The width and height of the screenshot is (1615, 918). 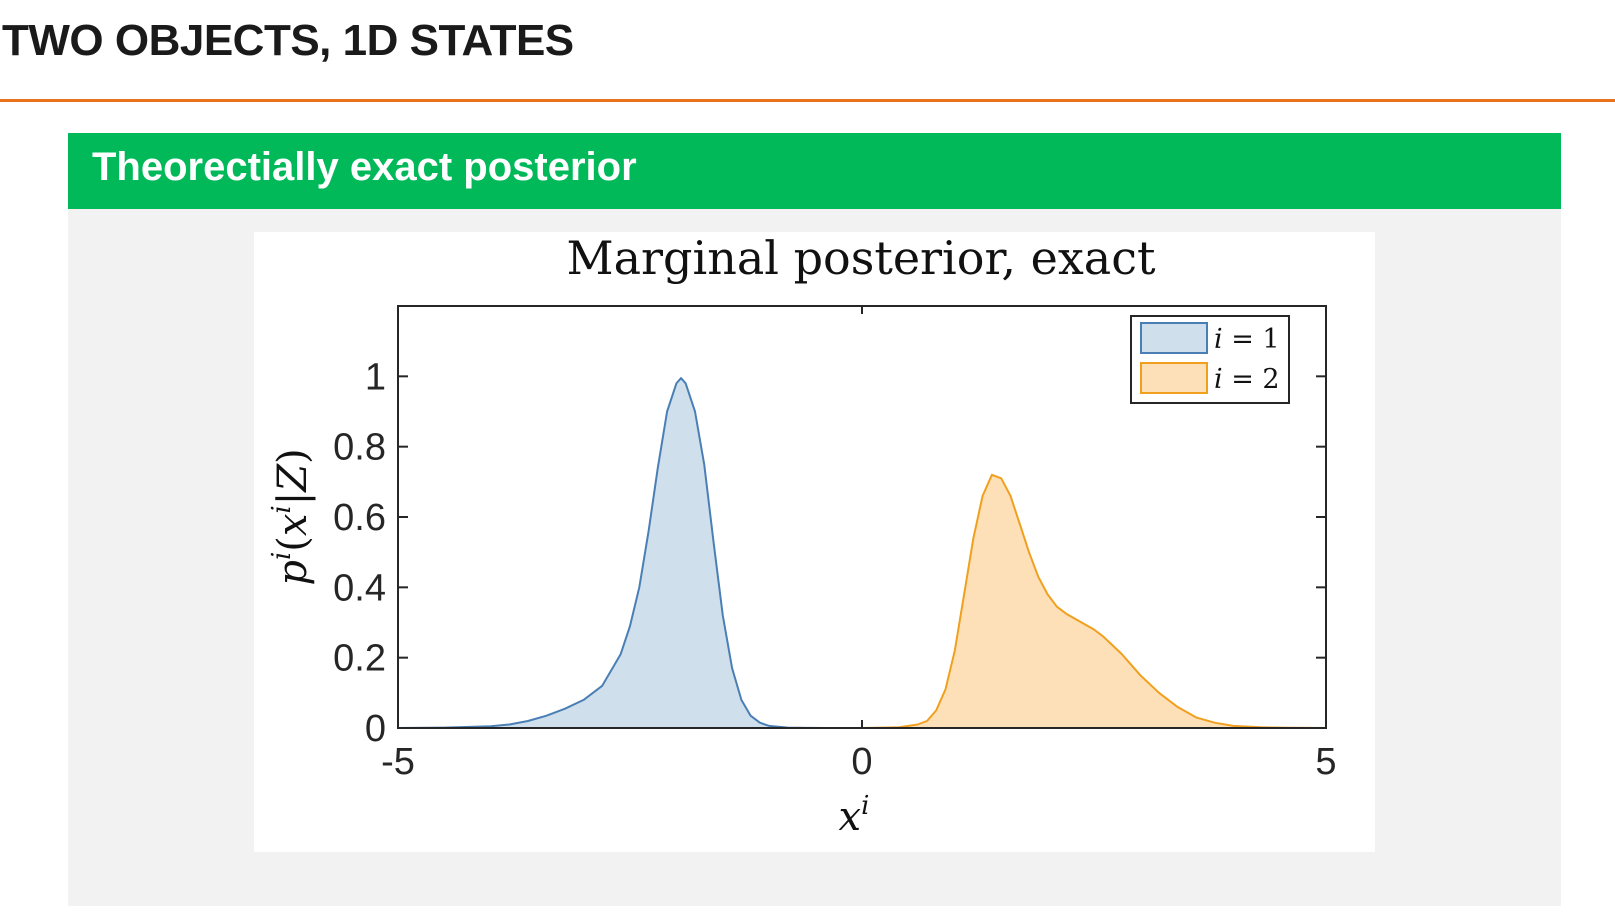 I want to click on legend-swatch-i1, so click(x=1174, y=338).